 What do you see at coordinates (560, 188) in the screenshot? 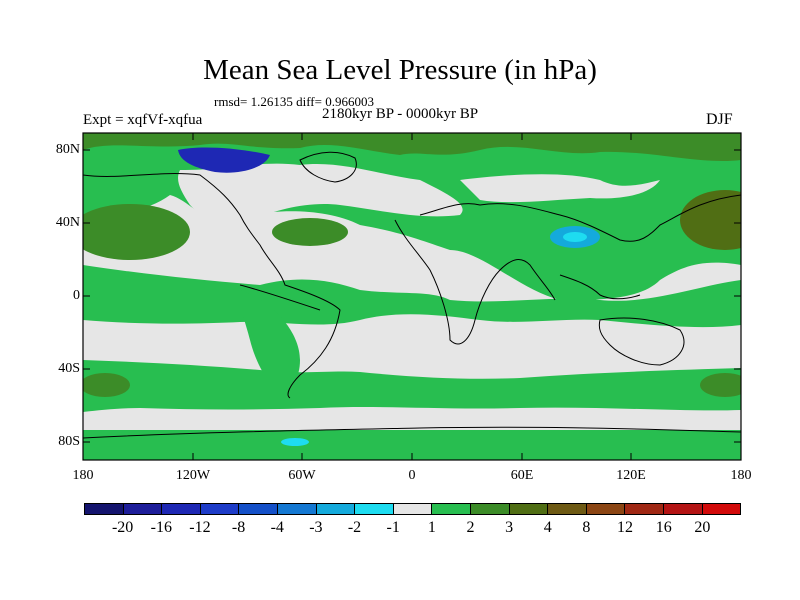
I see `neutral-region-eurasia` at bounding box center [560, 188].